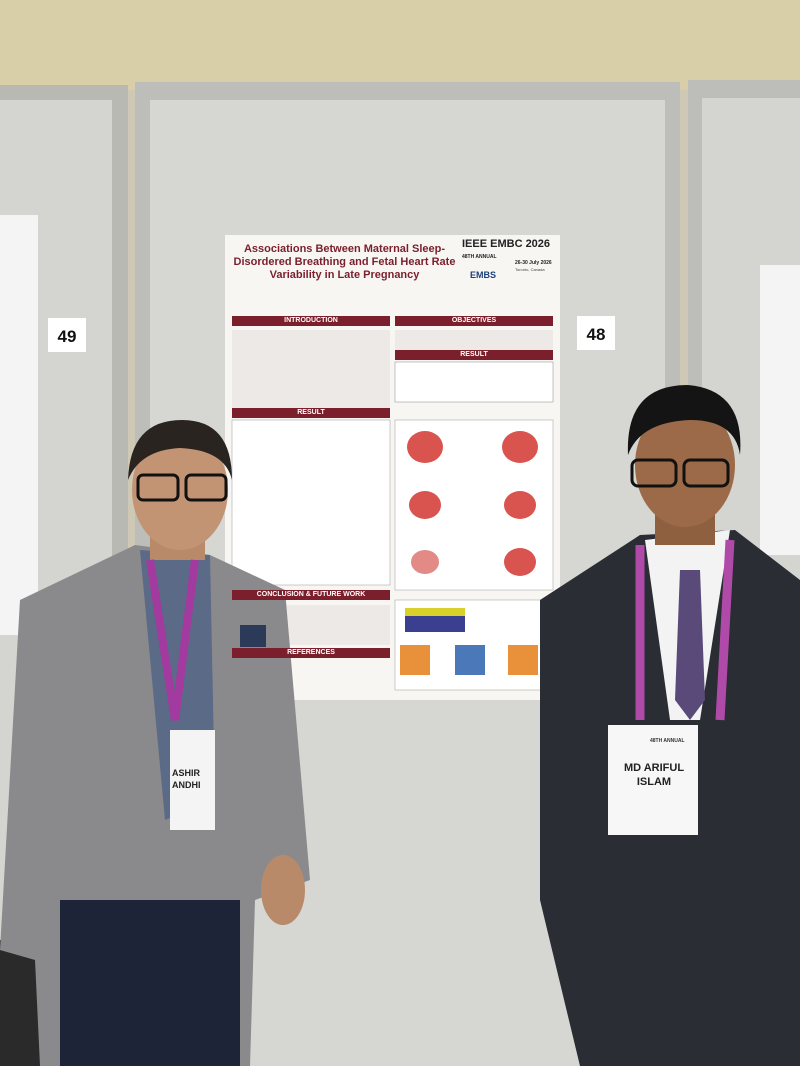  Describe the element at coordinates (186, 785) in the screenshot. I see `badge-name: ANDHI` at that location.